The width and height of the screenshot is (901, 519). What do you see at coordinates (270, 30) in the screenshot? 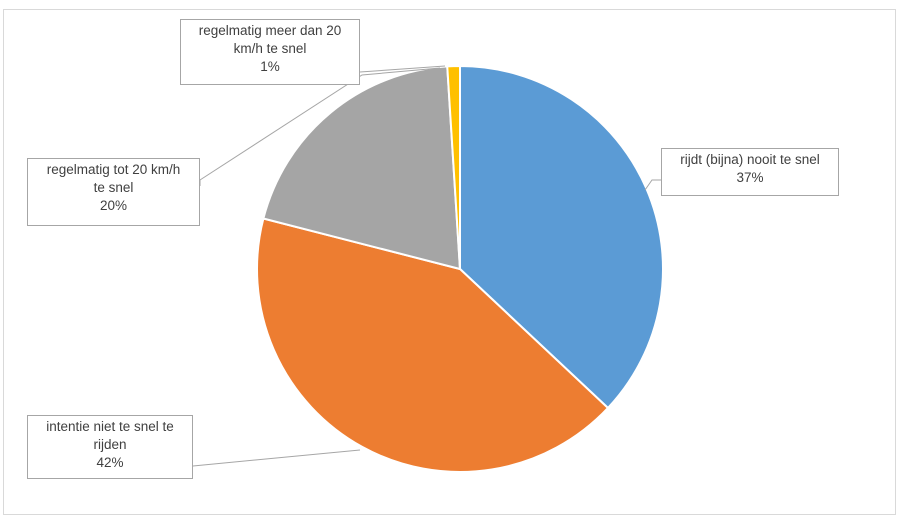
I see `data-label-yellow-text1: regelmatig meer dan 20` at bounding box center [270, 30].